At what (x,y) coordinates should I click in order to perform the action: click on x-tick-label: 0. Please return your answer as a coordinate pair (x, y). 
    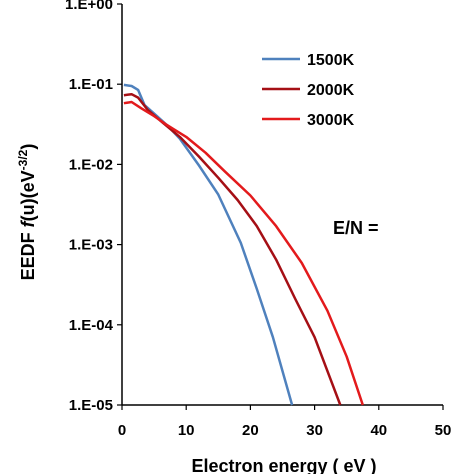
    Looking at the image, I should click on (122, 430).